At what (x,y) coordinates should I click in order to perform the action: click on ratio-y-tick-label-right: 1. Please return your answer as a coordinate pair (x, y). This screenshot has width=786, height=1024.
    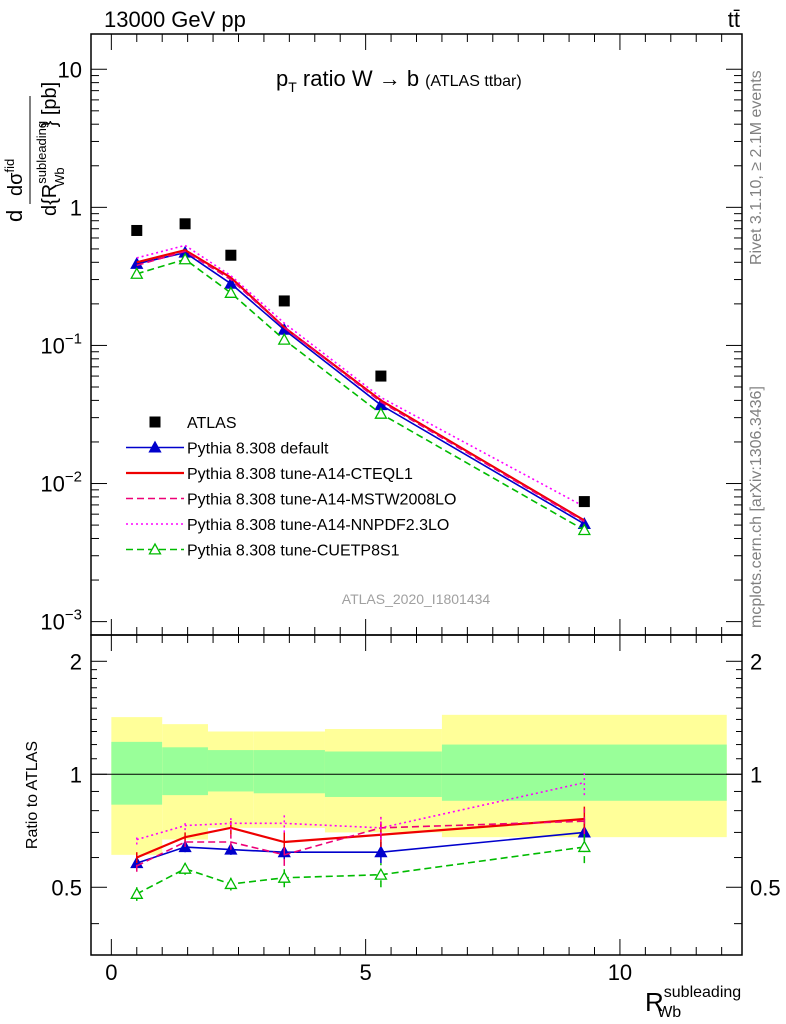
    Looking at the image, I should click on (756, 774).